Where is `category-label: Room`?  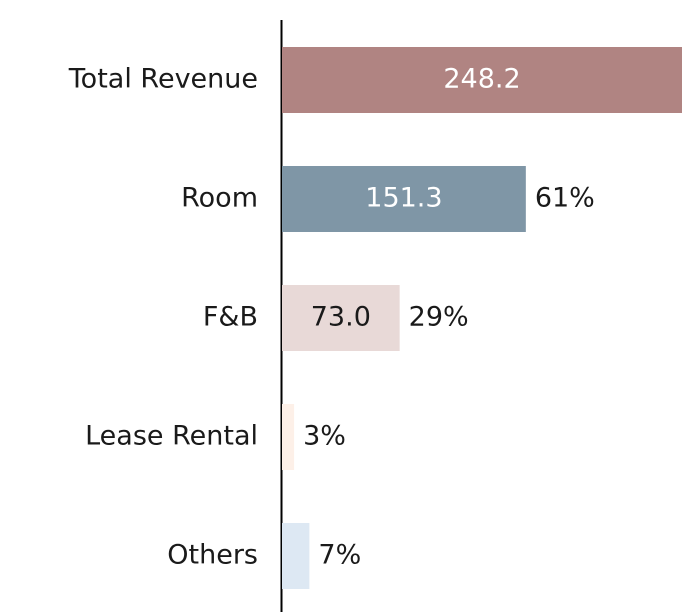
category-label: Room is located at coordinates (219, 198).